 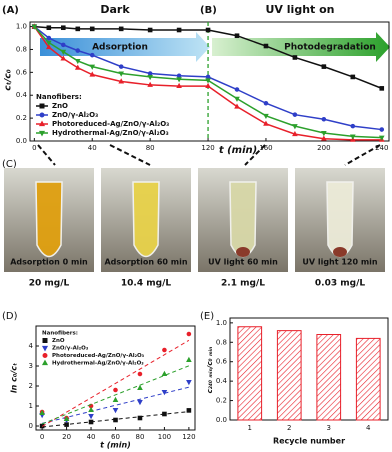 What do you see at coordinates (221, 401) in the screenshot?
I see `y-tick-label: 0.2` at bounding box center [221, 401].